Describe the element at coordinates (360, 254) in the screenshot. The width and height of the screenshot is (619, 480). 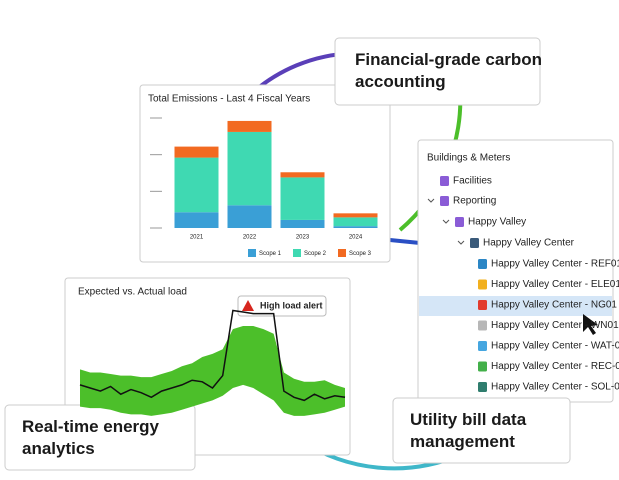
I see `legend-label: Scope 3` at that location.